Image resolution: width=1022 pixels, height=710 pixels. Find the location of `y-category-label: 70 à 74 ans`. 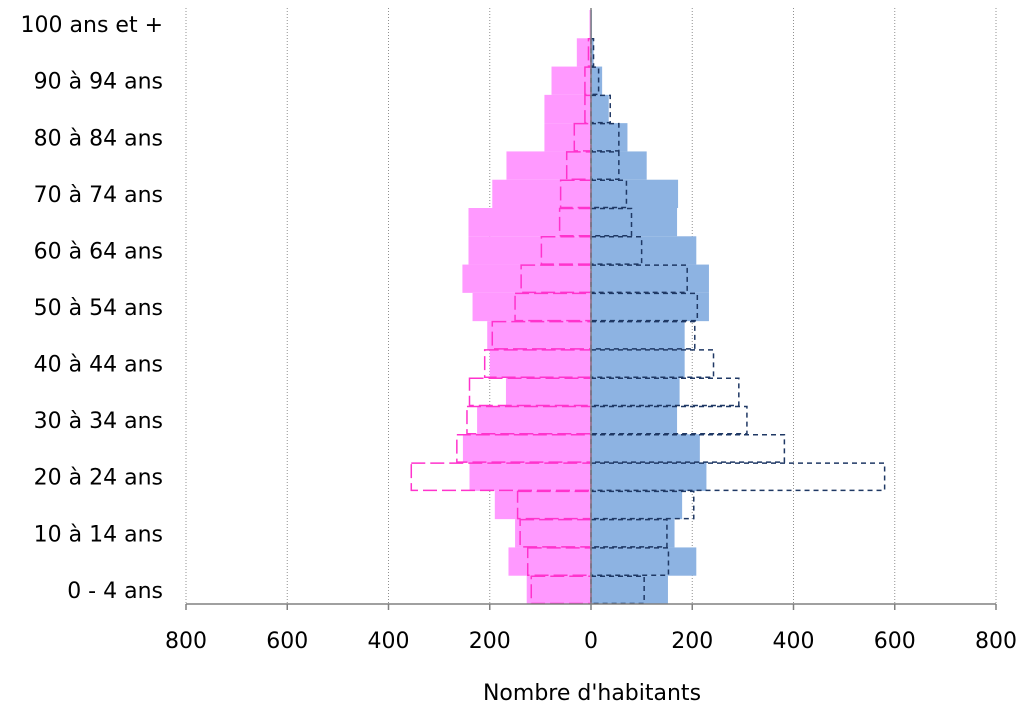

y-category-label: 70 à 74 ans is located at coordinates (98, 195).